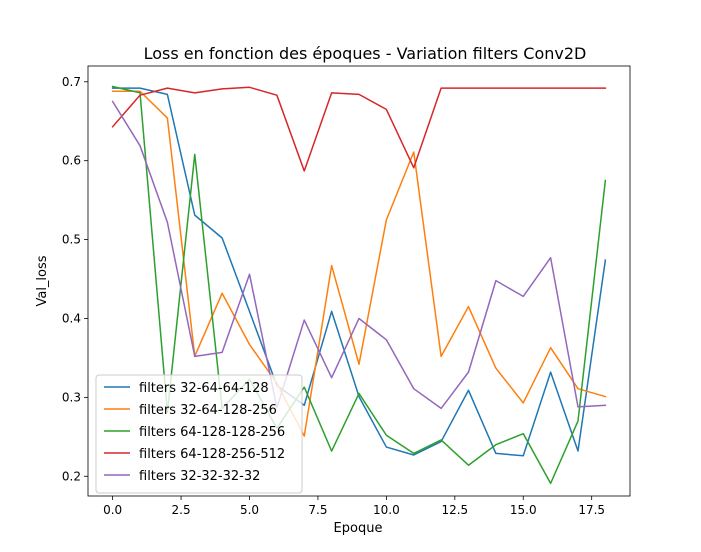  Describe the element at coordinates (212, 432) in the screenshot. I see `legend-entry: filters 64-128-128-256` at that location.